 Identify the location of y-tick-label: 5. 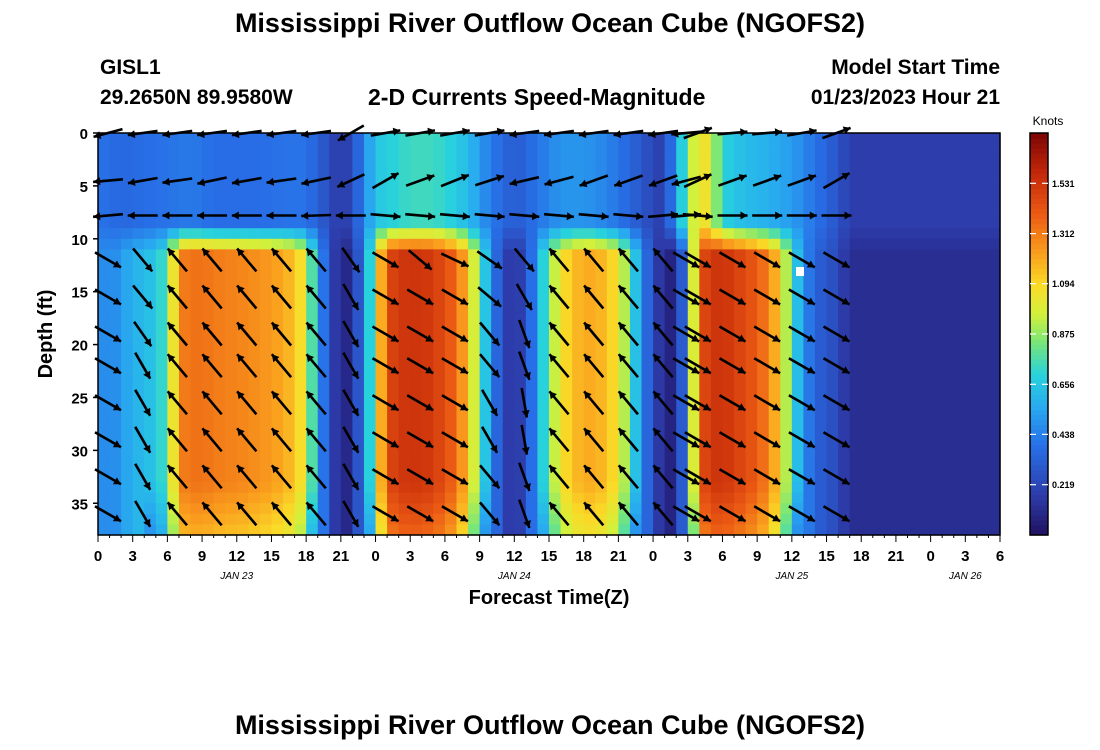
(84, 187).